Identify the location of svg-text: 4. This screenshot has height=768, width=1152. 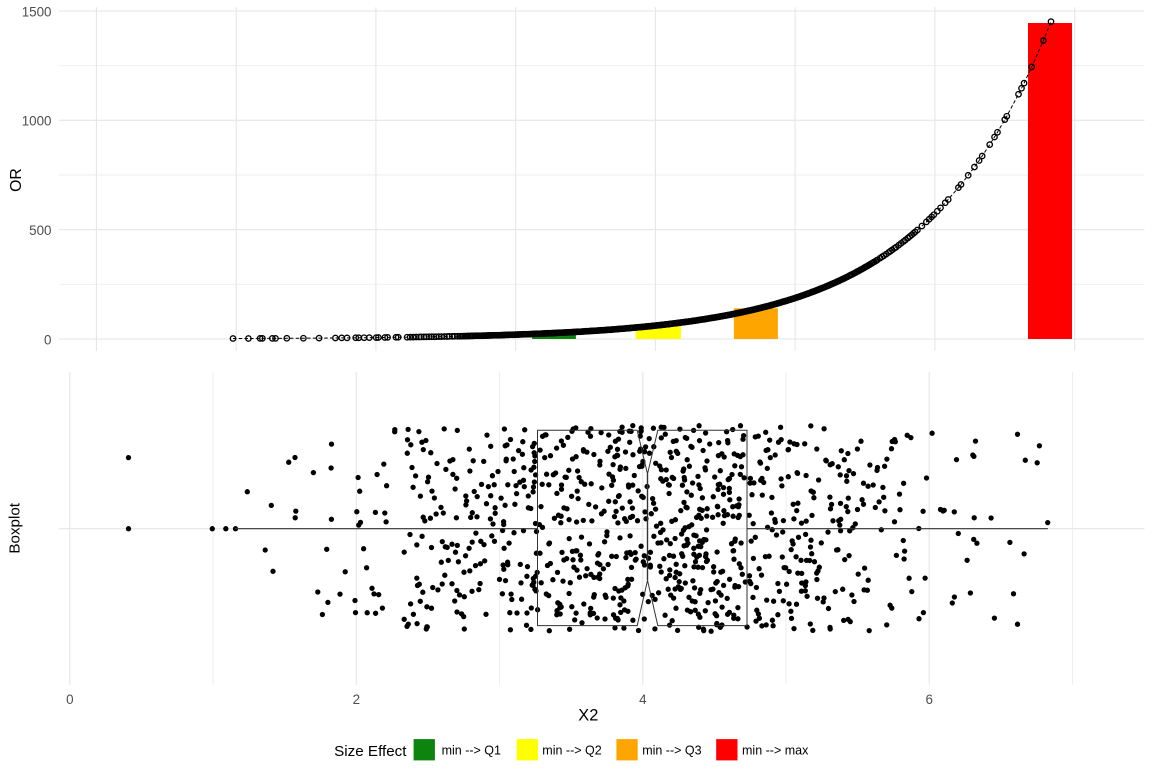
(643, 699).